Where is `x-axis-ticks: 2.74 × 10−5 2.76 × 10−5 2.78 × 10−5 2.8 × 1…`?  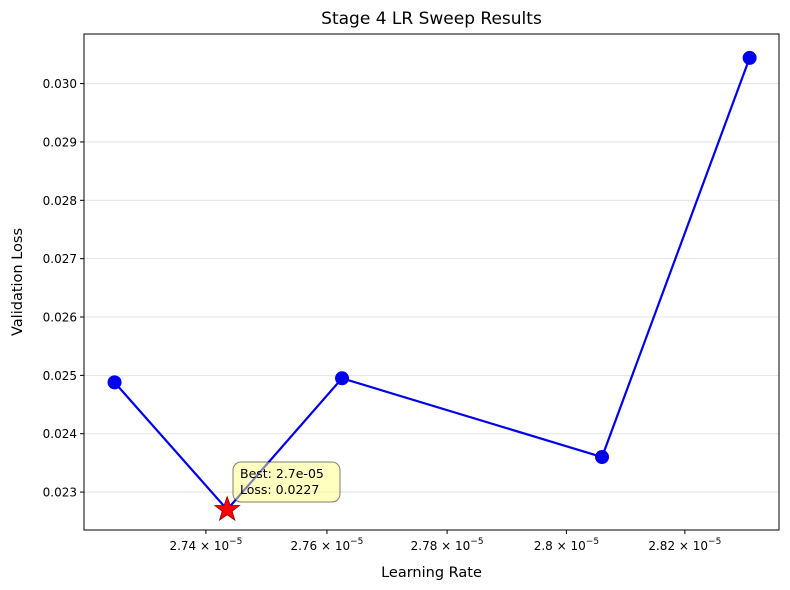 x-axis-ticks: 2.74 × 10−5 2.76 × 10−5 2.78 × 10−5 2.8 × 1… is located at coordinates (445, 541).